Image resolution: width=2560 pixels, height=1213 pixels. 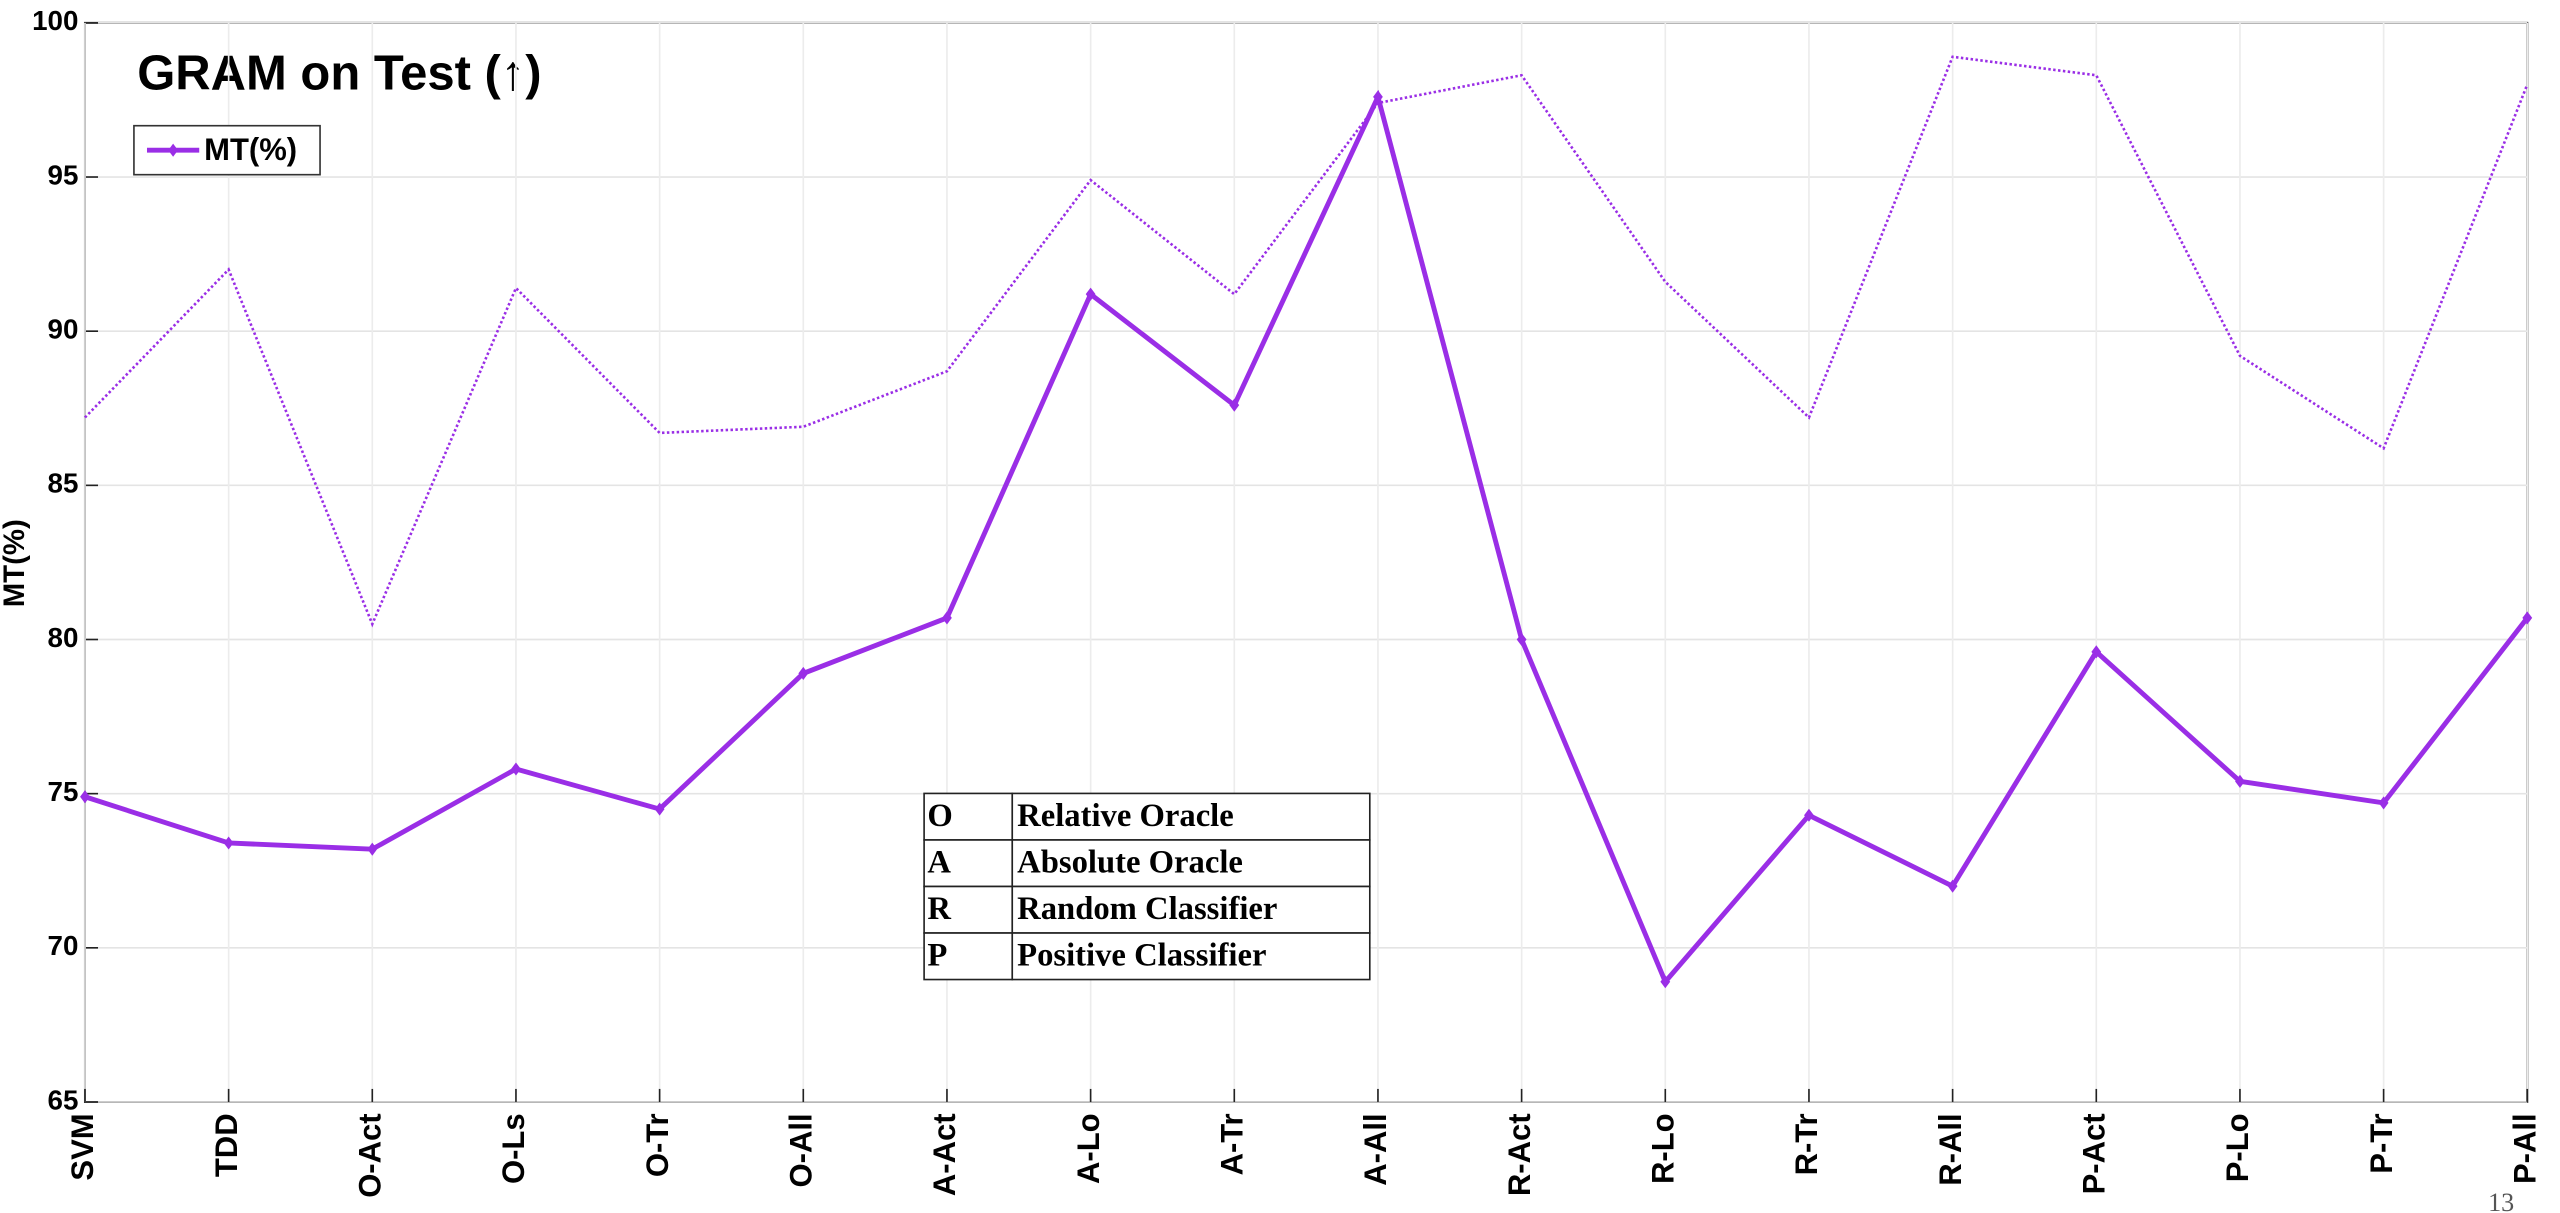 What do you see at coordinates (369, 1155) in the screenshot?
I see `x-tick-label: O-Act` at bounding box center [369, 1155].